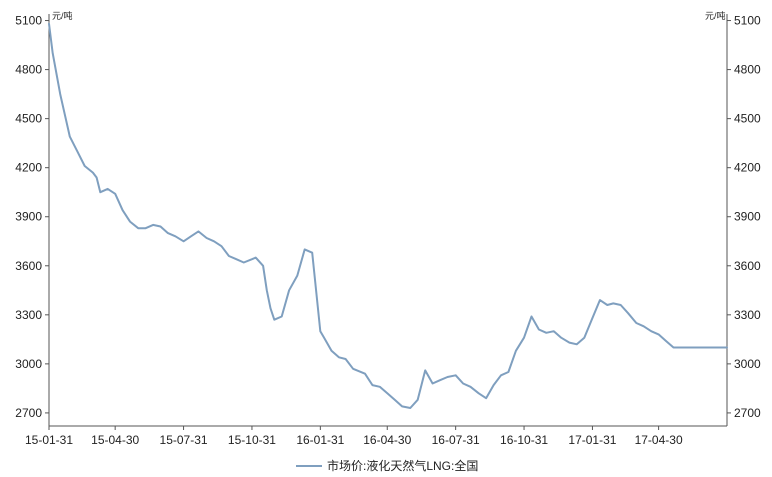  What do you see at coordinates (28, 168) in the screenshot?
I see `y-tick-label-left: 4200` at bounding box center [28, 168].